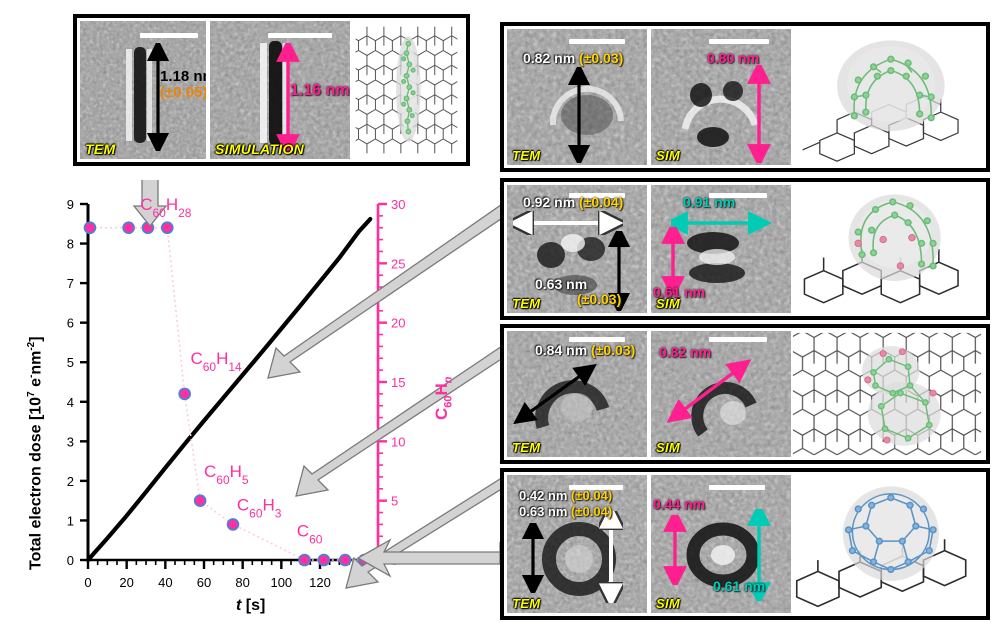  I want to click on sim-label-p2: SIM, so click(668, 303).